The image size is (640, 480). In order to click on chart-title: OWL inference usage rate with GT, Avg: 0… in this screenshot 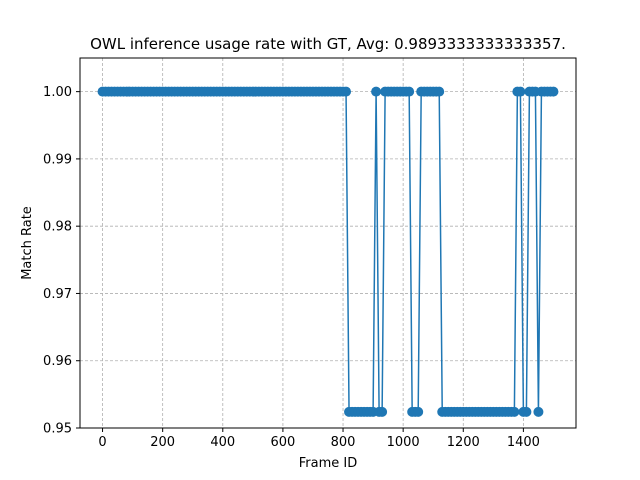, I will do `click(328, 44)`.